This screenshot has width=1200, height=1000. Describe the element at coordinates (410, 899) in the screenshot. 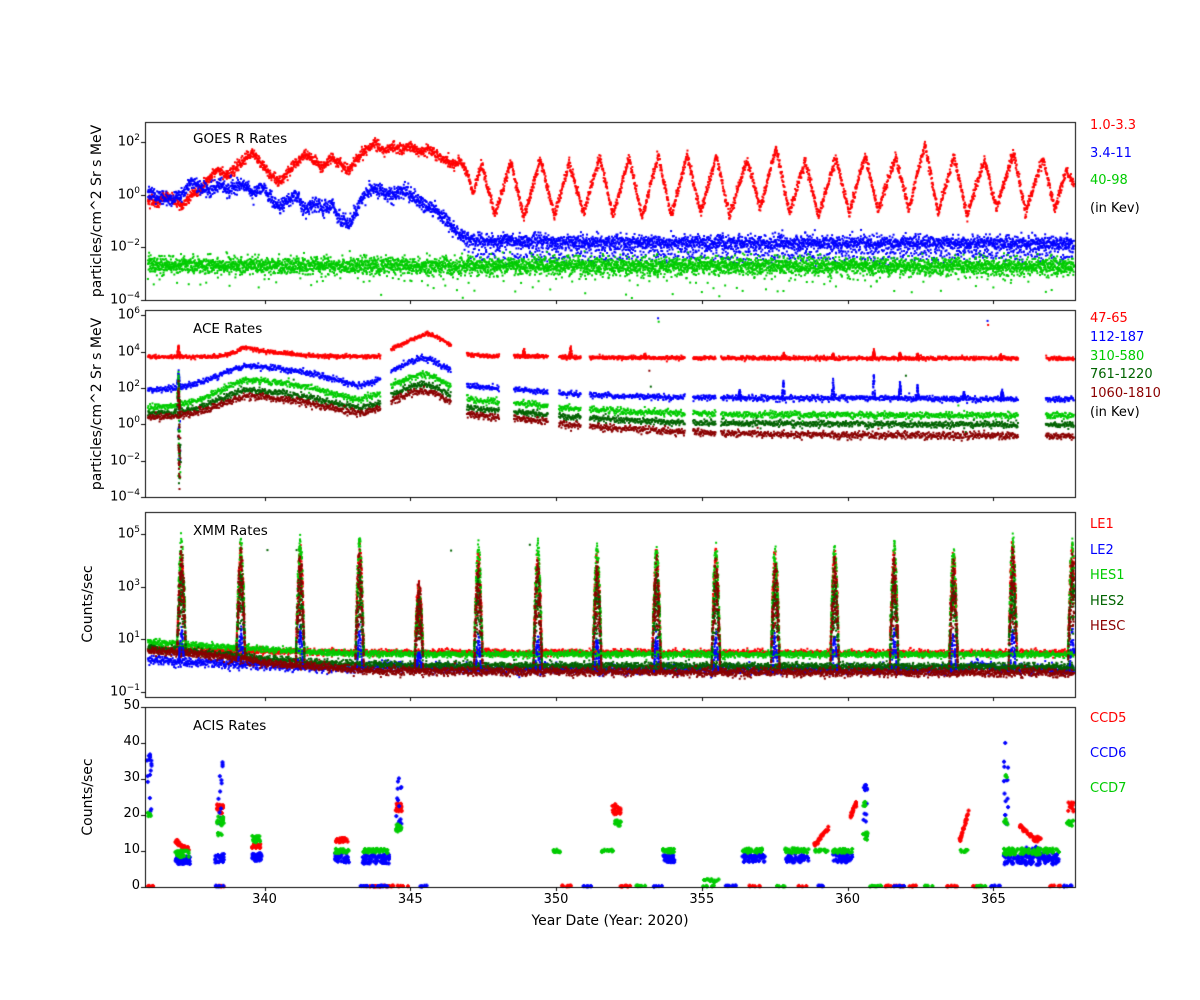

I see `x-tick-label: 345` at that location.